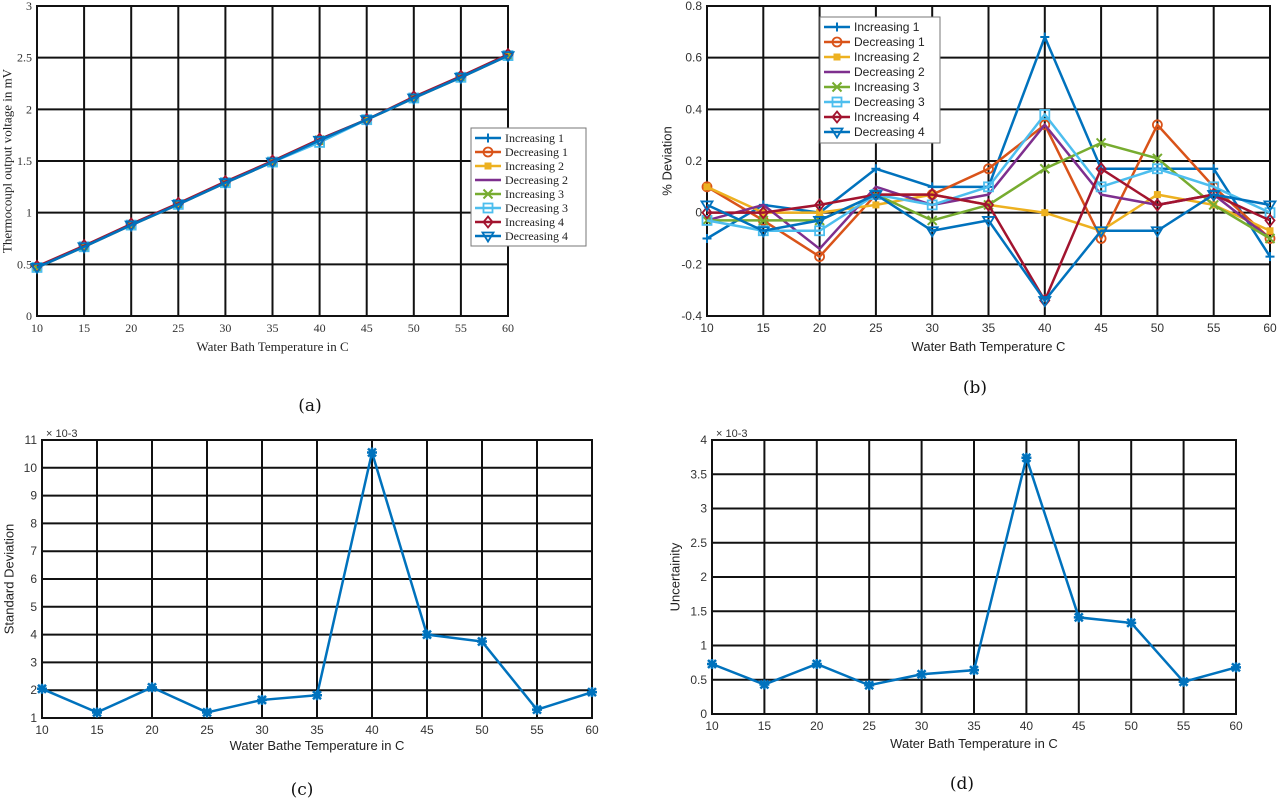 The image size is (1280, 803). Describe the element at coordinates (1027, 726) in the screenshot. I see `x-tick-label: 40` at that location.